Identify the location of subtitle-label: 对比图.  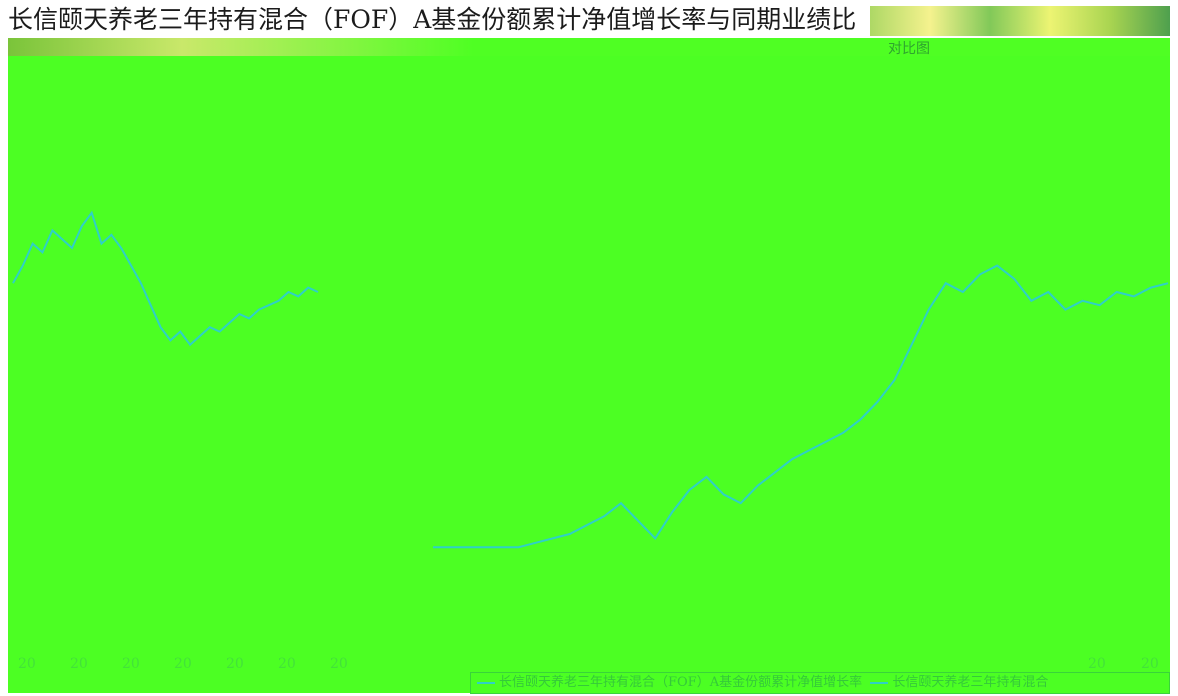
(909, 48).